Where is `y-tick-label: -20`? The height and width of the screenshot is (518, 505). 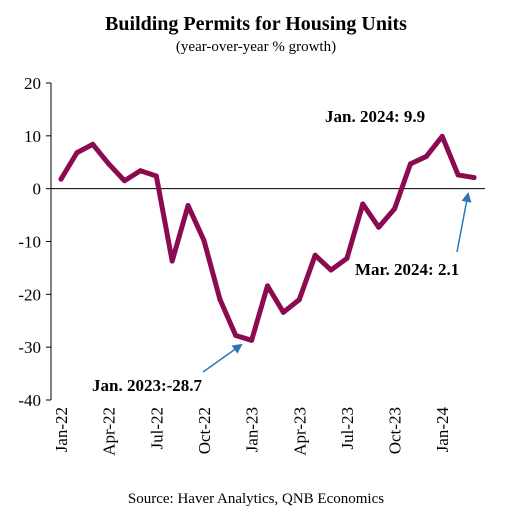 y-tick-label: -20 is located at coordinates (29, 294).